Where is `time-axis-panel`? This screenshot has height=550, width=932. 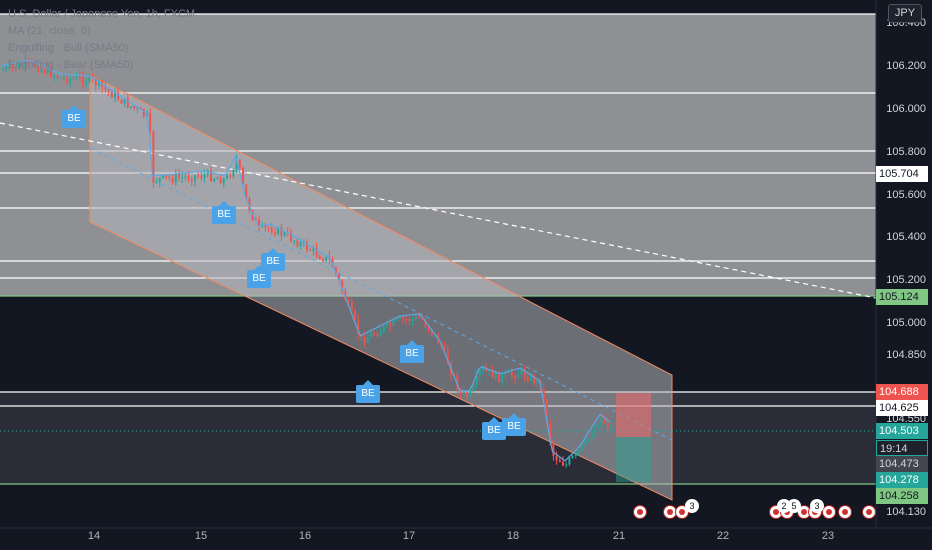 time-axis-panel is located at coordinates (466, 539).